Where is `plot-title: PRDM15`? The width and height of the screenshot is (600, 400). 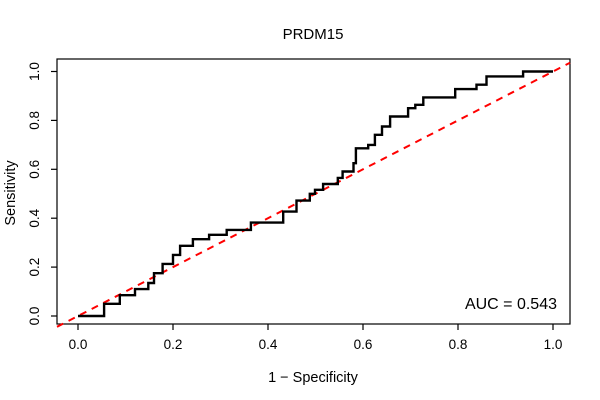 plot-title: PRDM15 is located at coordinates (313, 34).